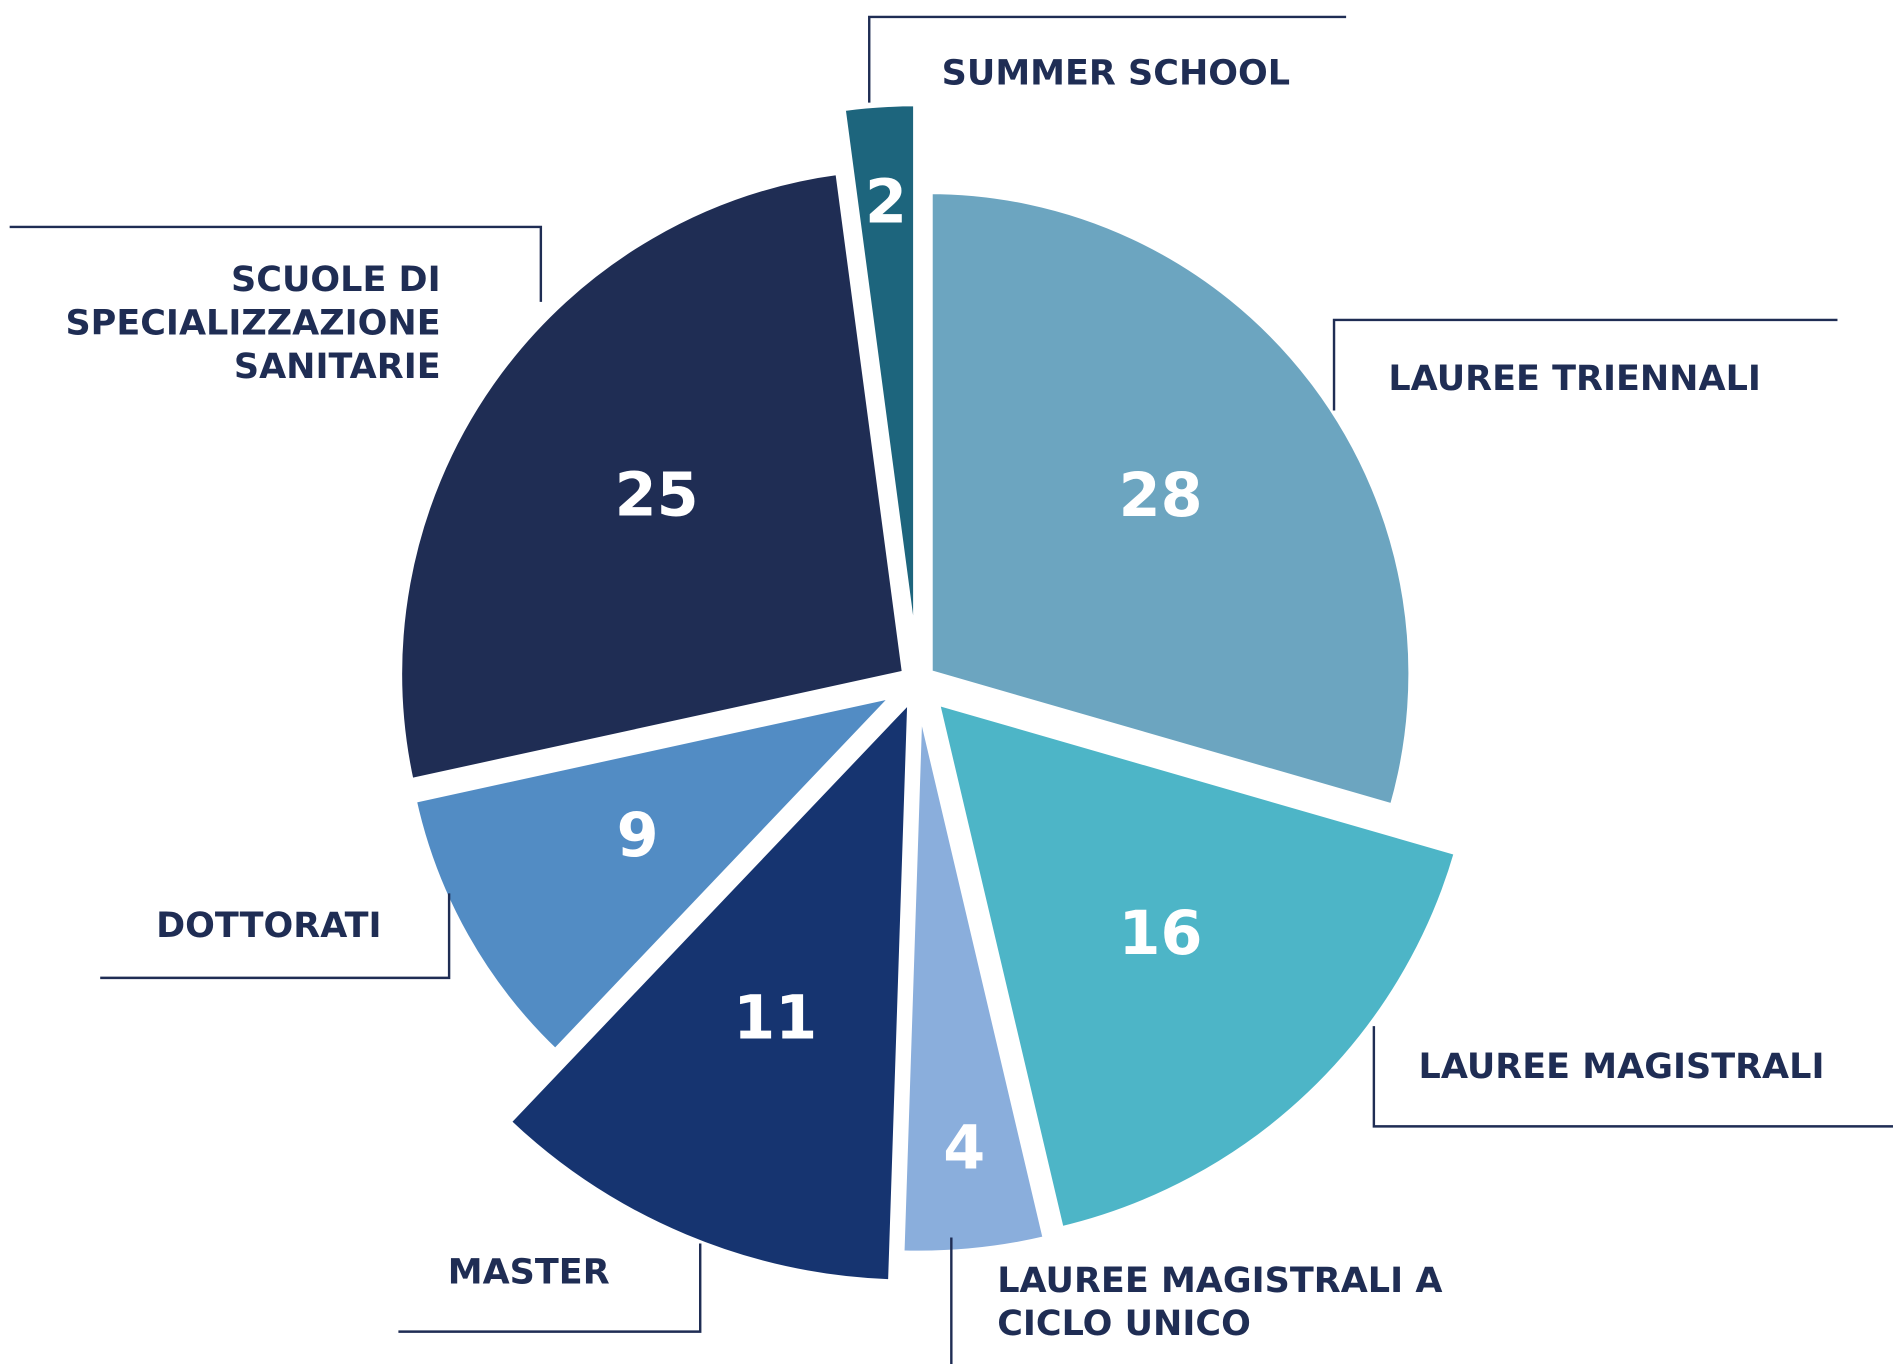 This screenshot has height=1364, width=1893. Describe the element at coordinates (1161, 496) in the screenshot. I see `value-label: 28` at that location.